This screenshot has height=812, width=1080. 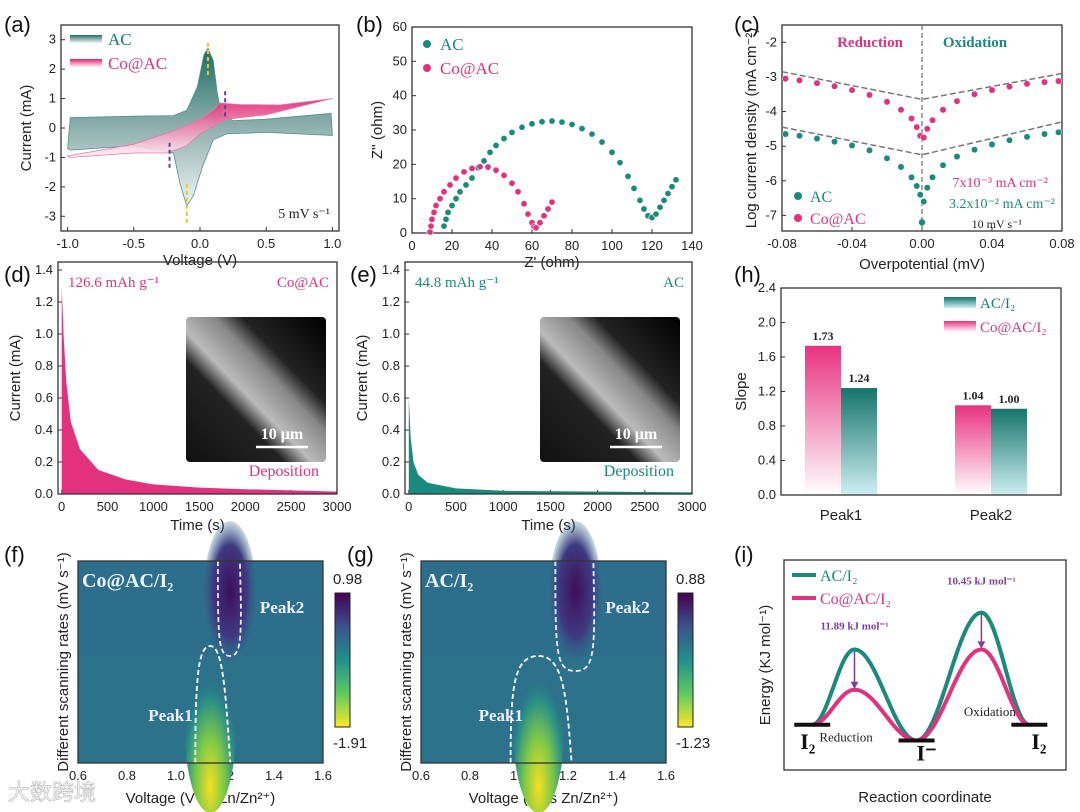 I want to click on x-tick-label: 2500, so click(x=291, y=506).